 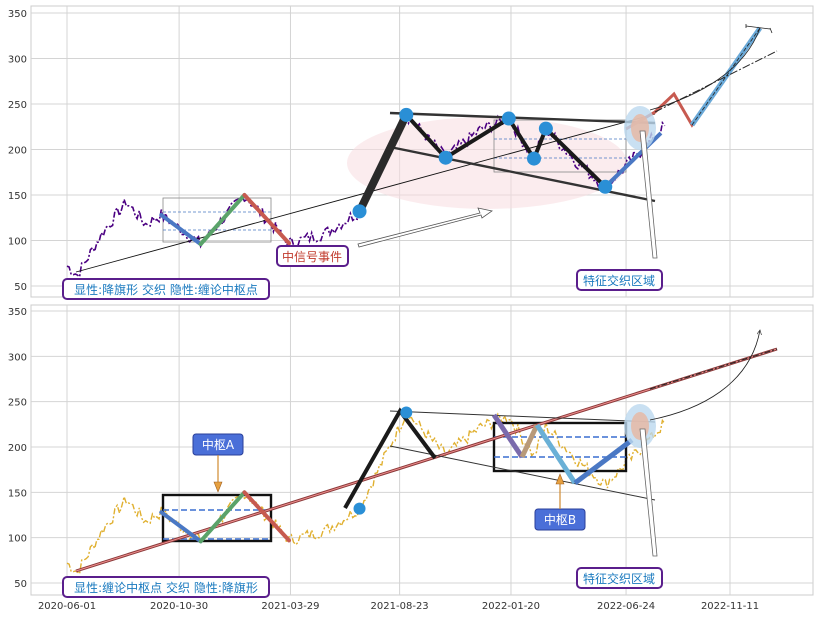 What do you see at coordinates (560, 519) in the screenshot?
I see `svg-text: 中枢B` at bounding box center [560, 519].